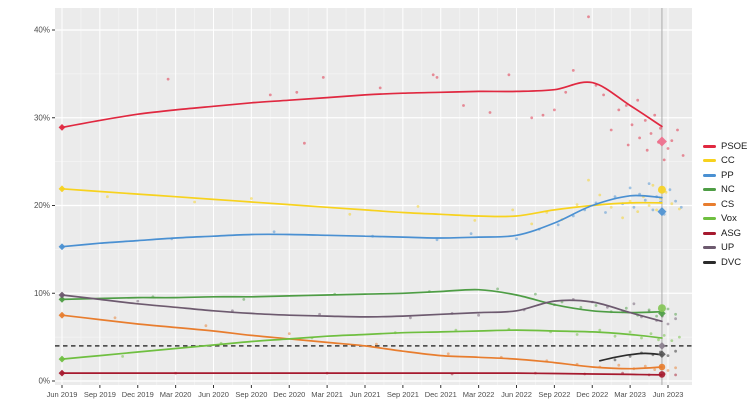  Describe the element at coordinates (42, 117) in the screenshot. I see `y-tick-label: 30%` at that location.